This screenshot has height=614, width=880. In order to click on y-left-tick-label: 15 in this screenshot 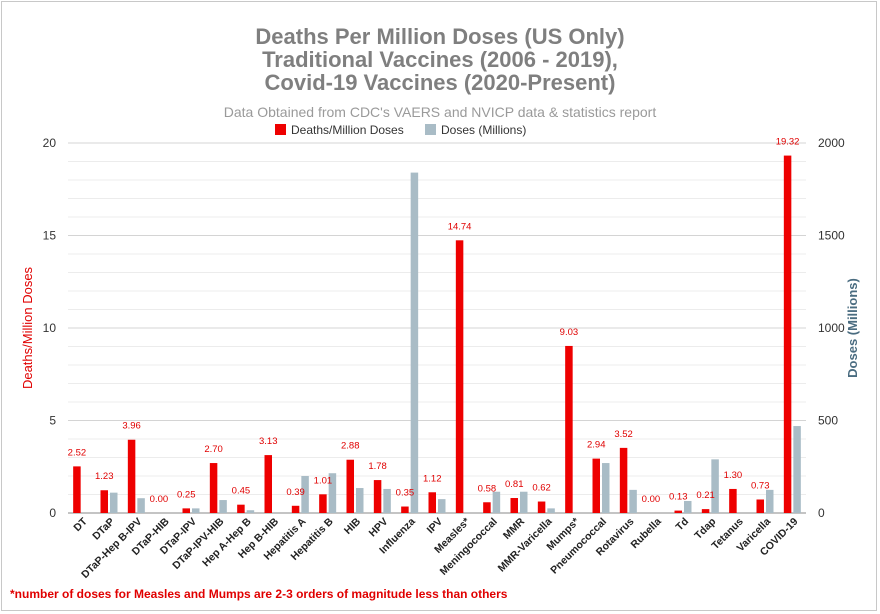, I will do `click(50, 236)`.